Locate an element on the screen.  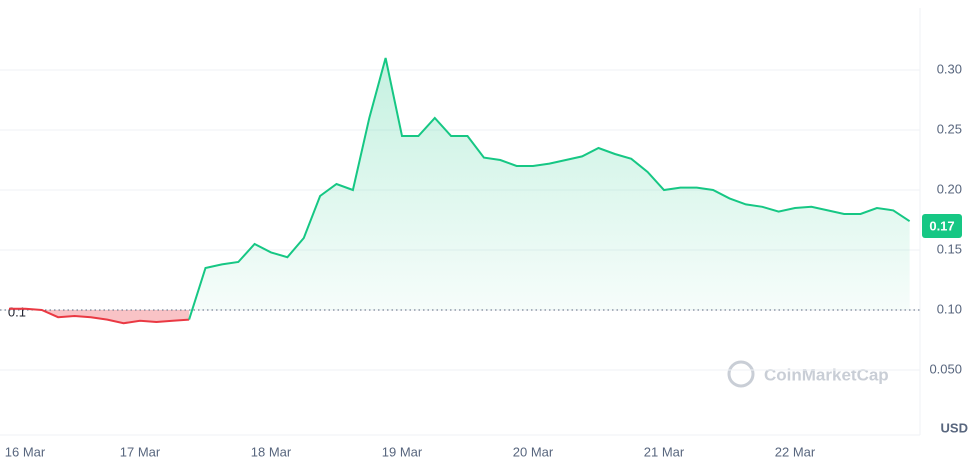
watermark-text: CoinMarketCap is located at coordinates (826, 374).